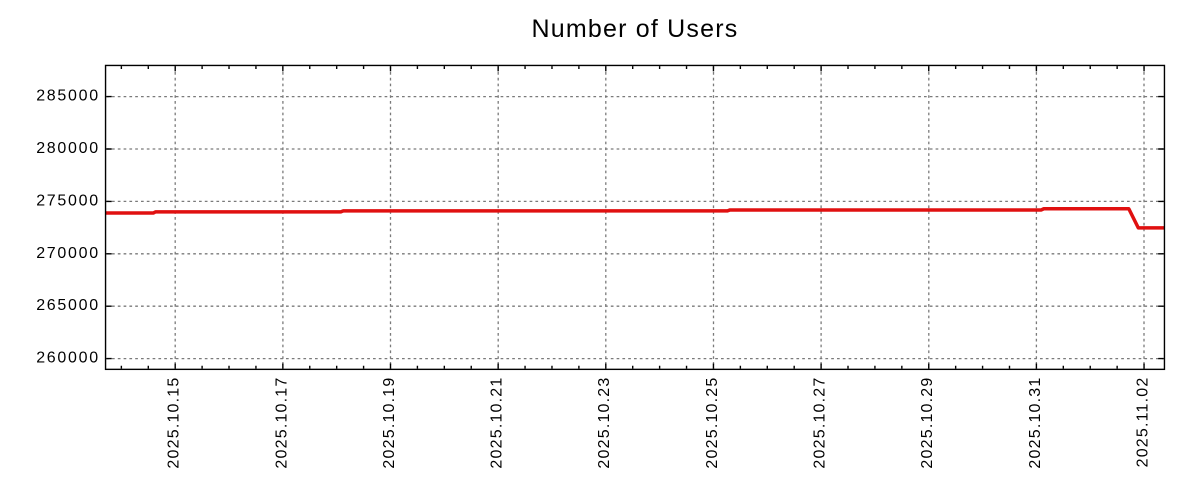 Image resolution: width=1200 pixels, height=500 pixels. What do you see at coordinates (281, 423) in the screenshot?
I see `svg-text: 2025.10.17` at bounding box center [281, 423].